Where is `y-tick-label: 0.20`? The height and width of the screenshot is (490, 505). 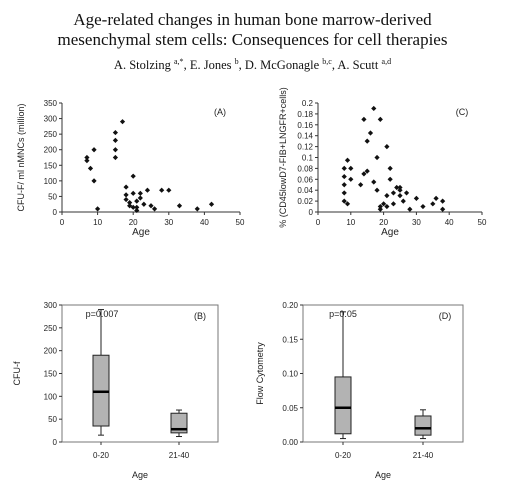
y-tick-label: 0.20 is located at coordinates (290, 305).